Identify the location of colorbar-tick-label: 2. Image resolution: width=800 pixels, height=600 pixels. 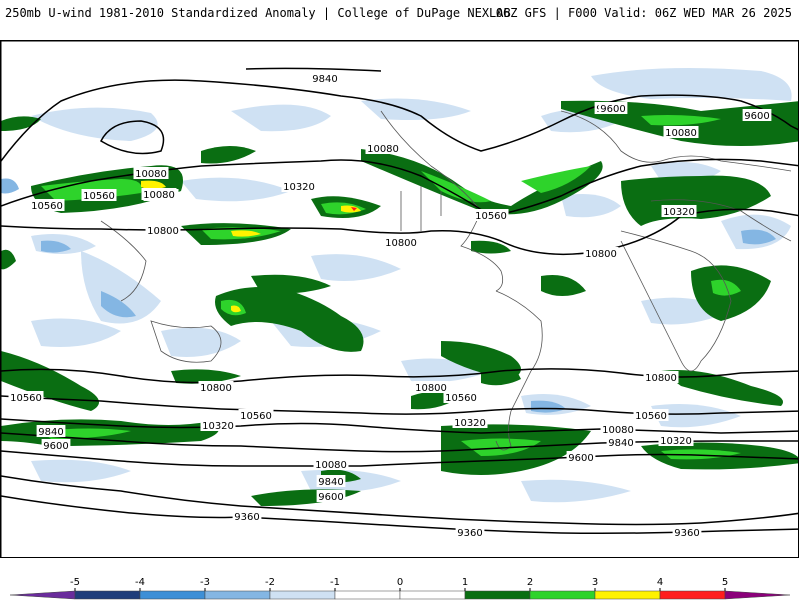
(530, 582).